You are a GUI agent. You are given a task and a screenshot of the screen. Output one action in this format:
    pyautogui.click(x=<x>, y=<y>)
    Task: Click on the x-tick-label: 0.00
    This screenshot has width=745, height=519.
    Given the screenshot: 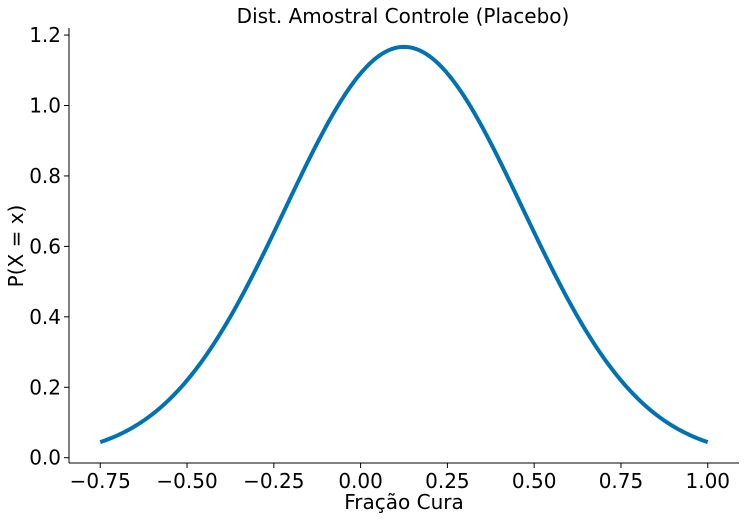 What is the action you would take?
    pyautogui.click(x=360, y=481)
    